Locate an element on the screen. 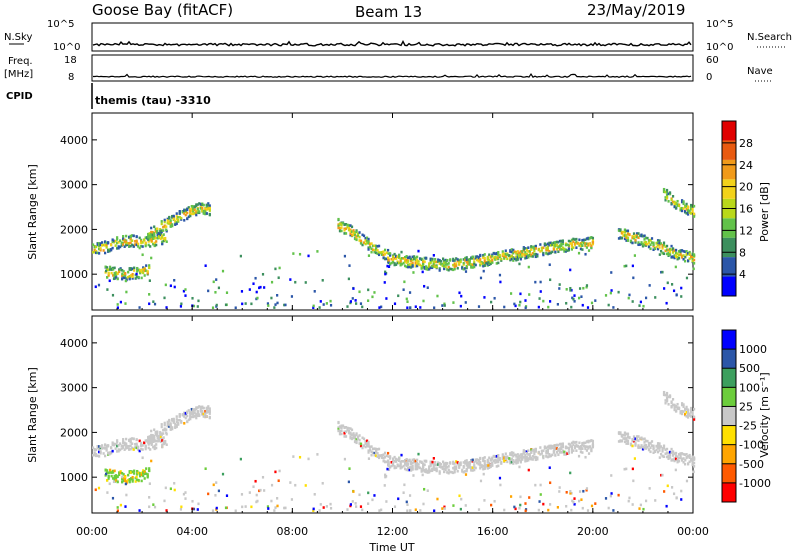  power-colorbar-segment is located at coordinates (729, 267).